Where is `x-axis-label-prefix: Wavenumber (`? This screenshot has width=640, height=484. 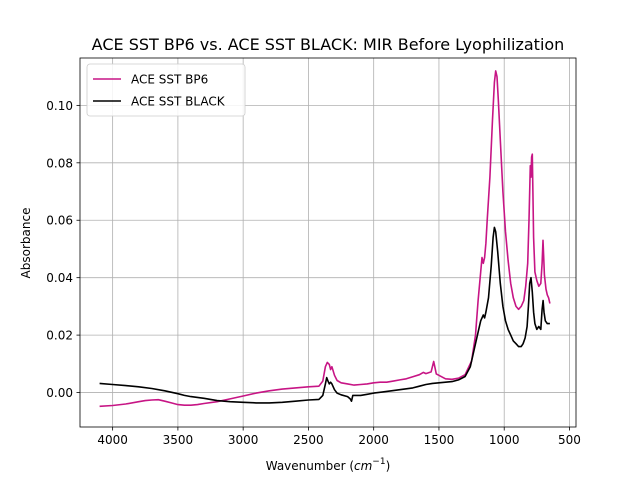
x-axis-label-prefix: Wavenumber ( is located at coordinates (310, 466).